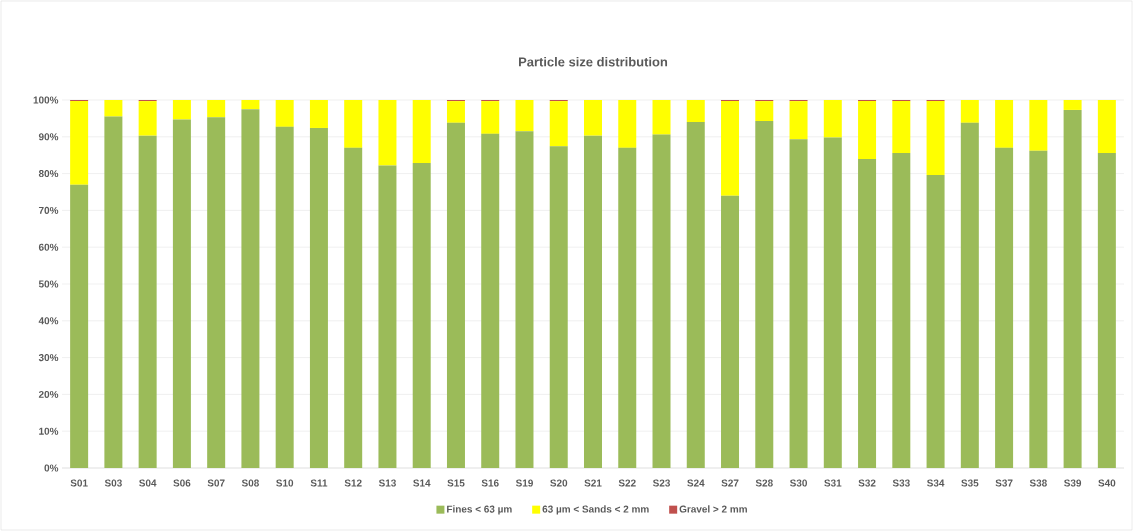  I want to click on chart-title: Particle size distribution, so click(593, 61).